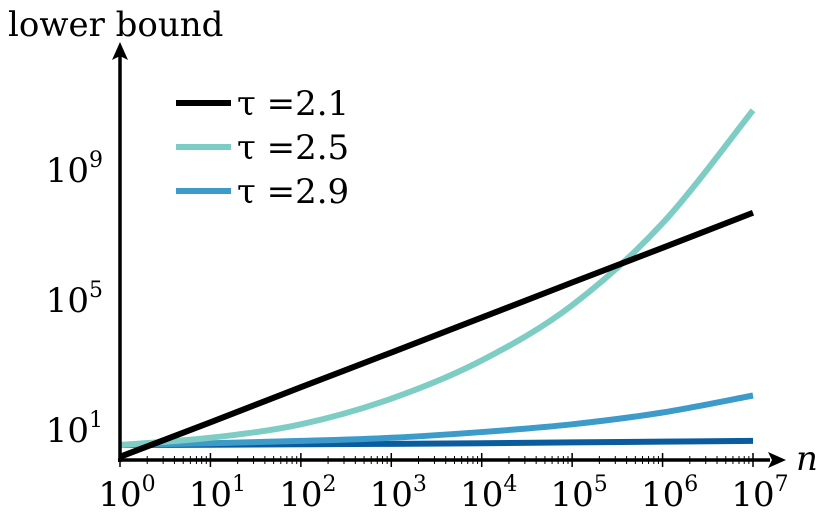 The image size is (831, 521). I want to click on y-tick-label: 101, so click(74, 429).